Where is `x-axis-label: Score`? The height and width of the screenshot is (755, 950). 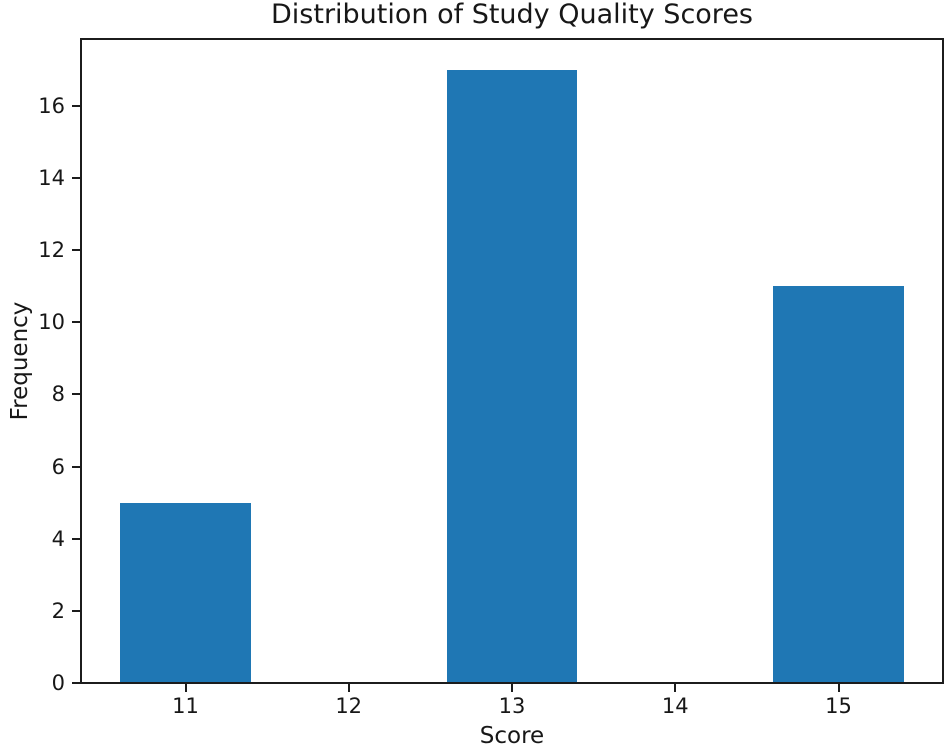
x-axis-label: Score is located at coordinates (512, 736).